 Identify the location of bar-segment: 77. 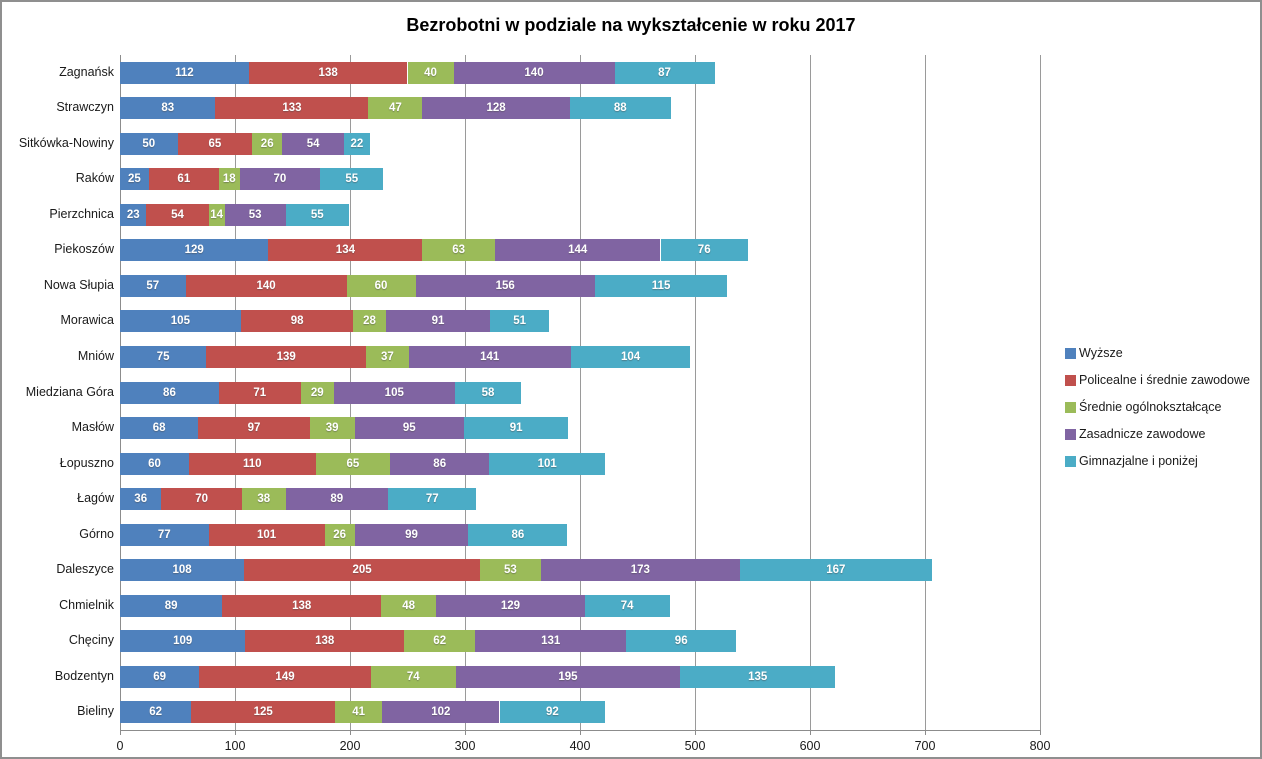
(432, 499).